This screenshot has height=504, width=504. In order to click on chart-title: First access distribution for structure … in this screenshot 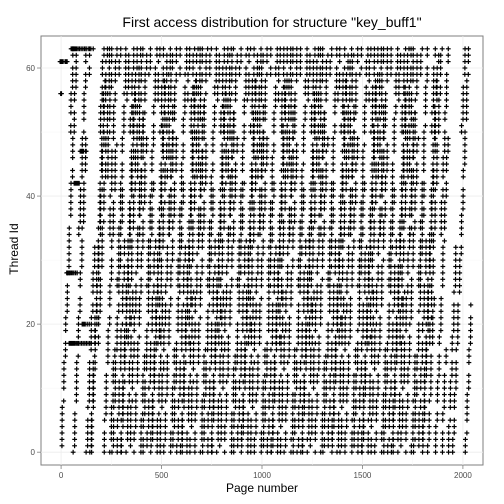, I will do `click(271, 22)`.